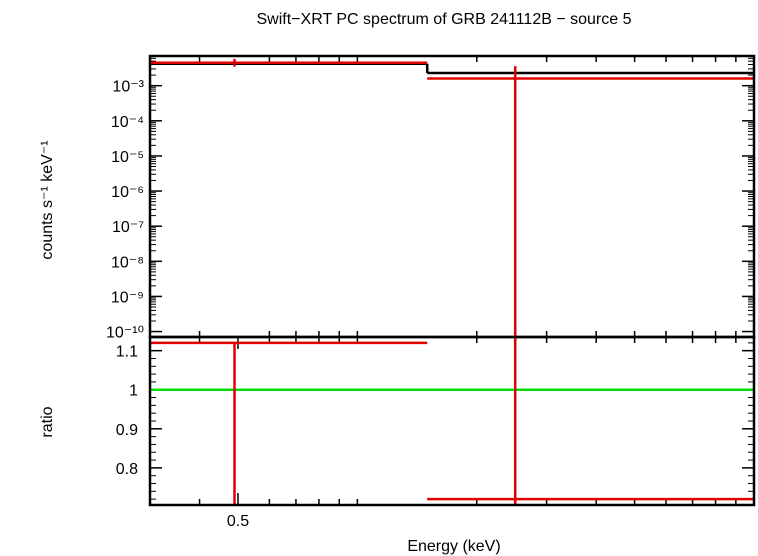 This screenshot has width=758, height=556. What do you see at coordinates (127, 430) in the screenshot?
I see `y-tick-label: 0.9` at bounding box center [127, 430].